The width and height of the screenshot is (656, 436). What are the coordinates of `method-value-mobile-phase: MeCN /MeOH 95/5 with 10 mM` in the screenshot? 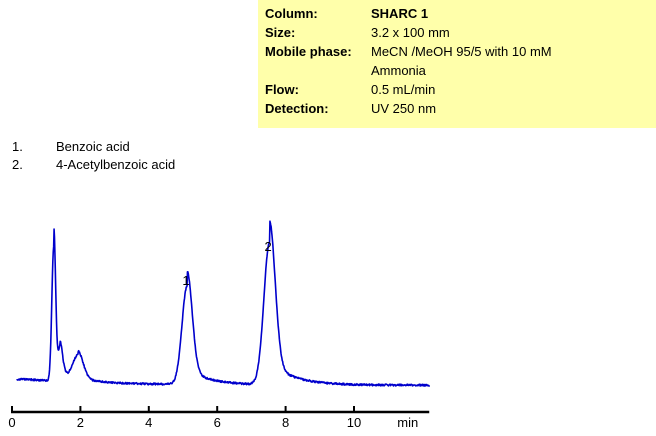 It's located at (461, 51).